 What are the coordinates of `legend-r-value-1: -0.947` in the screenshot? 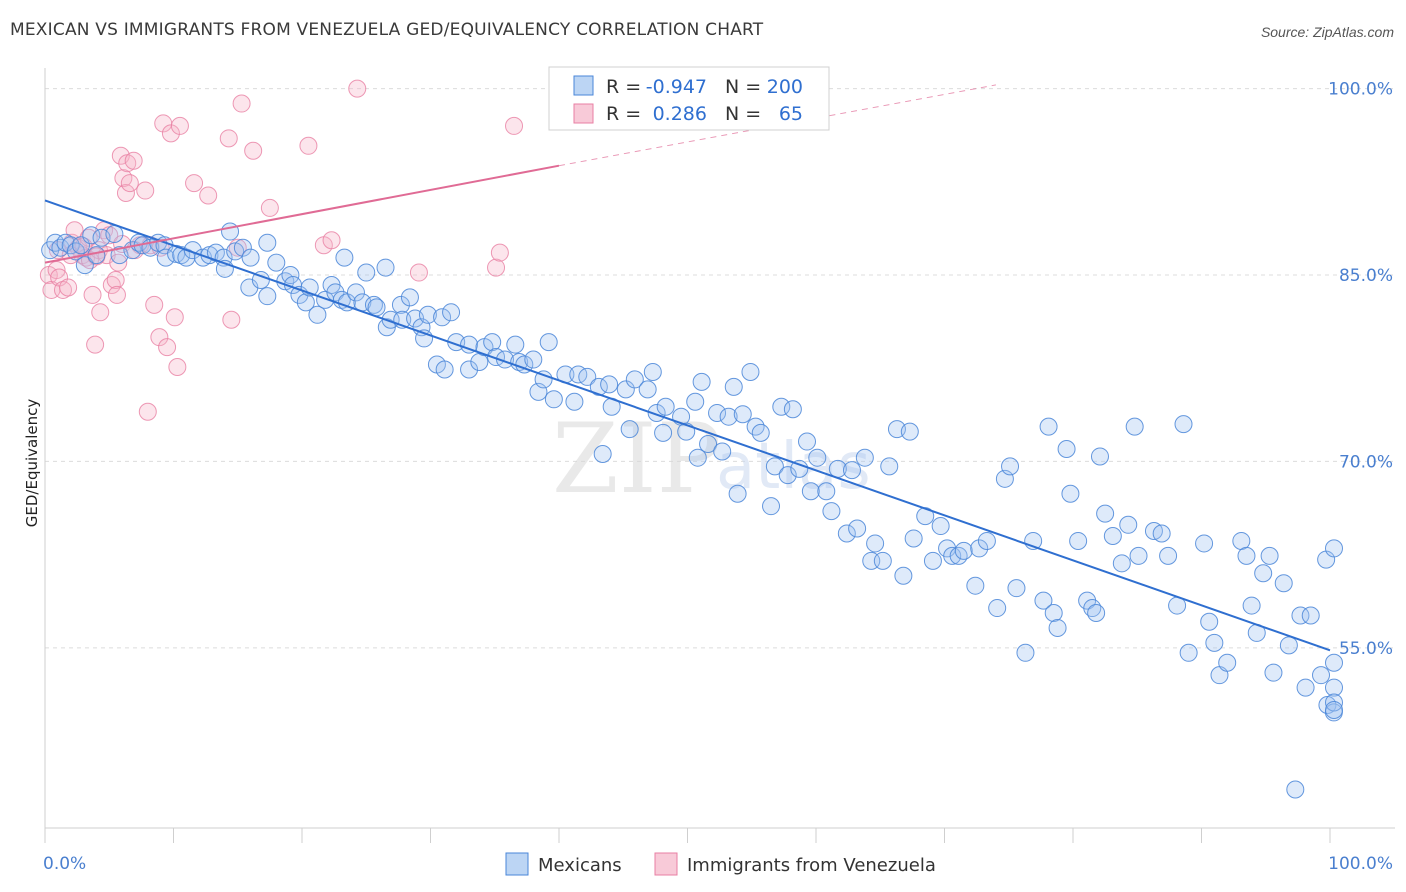 It's located at (676, 87).